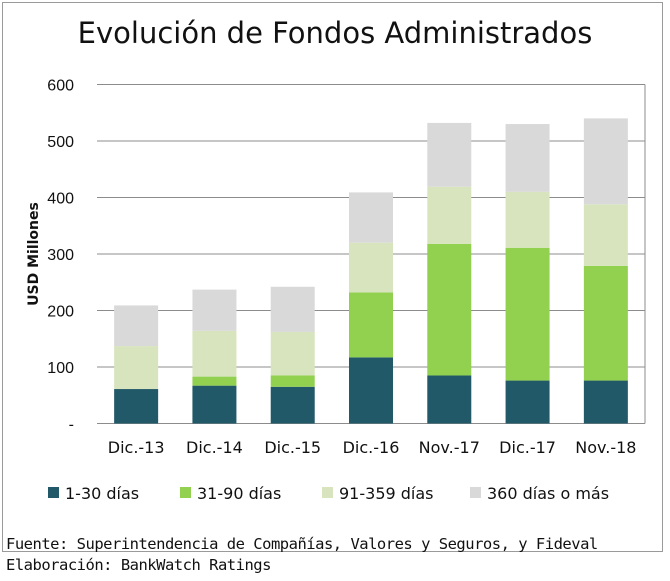 Image resolution: width=670 pixels, height=581 pixels. I want to click on x-tick-label: Dic.-14, so click(214, 447).